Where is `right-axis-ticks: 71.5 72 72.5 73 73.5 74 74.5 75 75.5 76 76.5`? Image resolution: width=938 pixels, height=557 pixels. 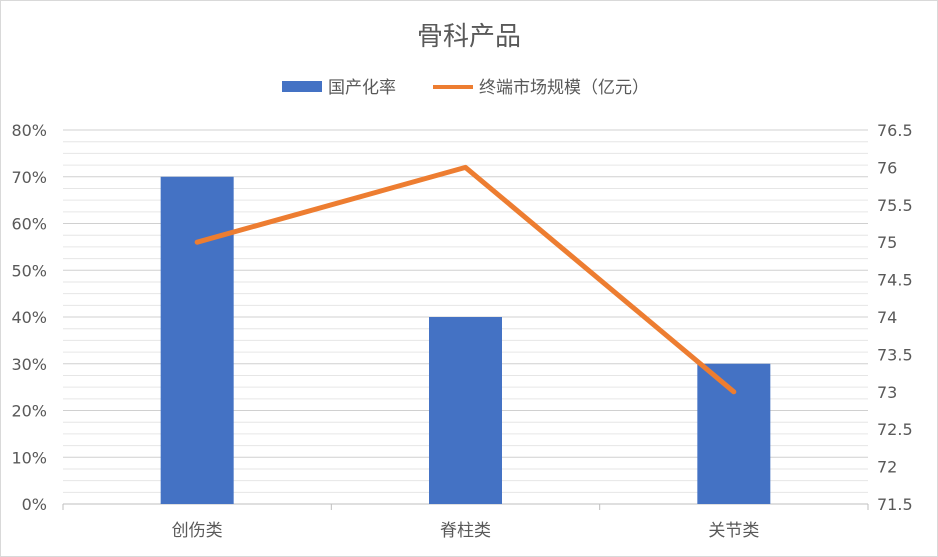 right-axis-ticks: 71.5 72 72.5 73 73.5 74 74.5 75 75.5 76 76.5 is located at coordinates (895, 317).